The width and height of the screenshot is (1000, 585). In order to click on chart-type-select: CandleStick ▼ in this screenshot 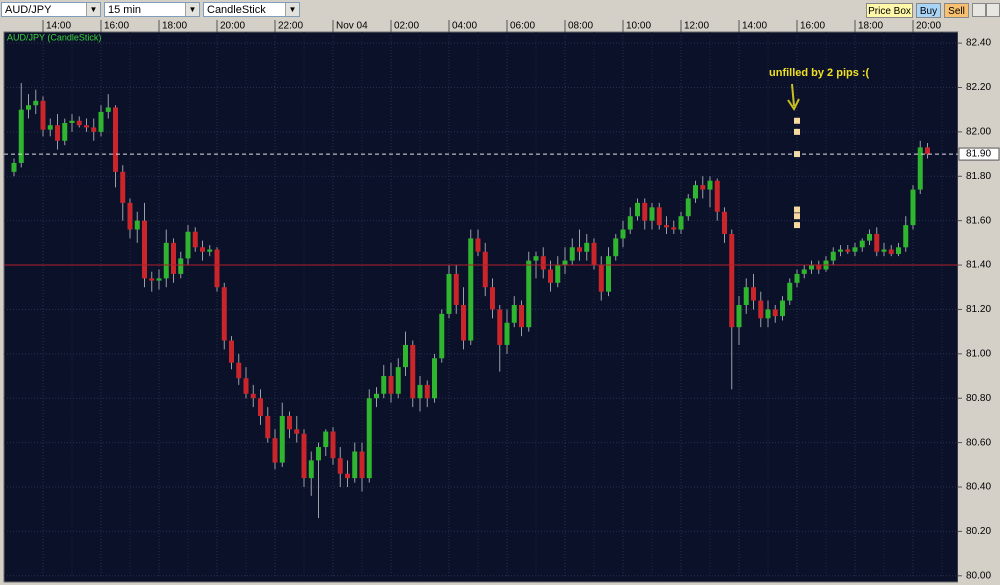, I will do `click(251, 9)`.